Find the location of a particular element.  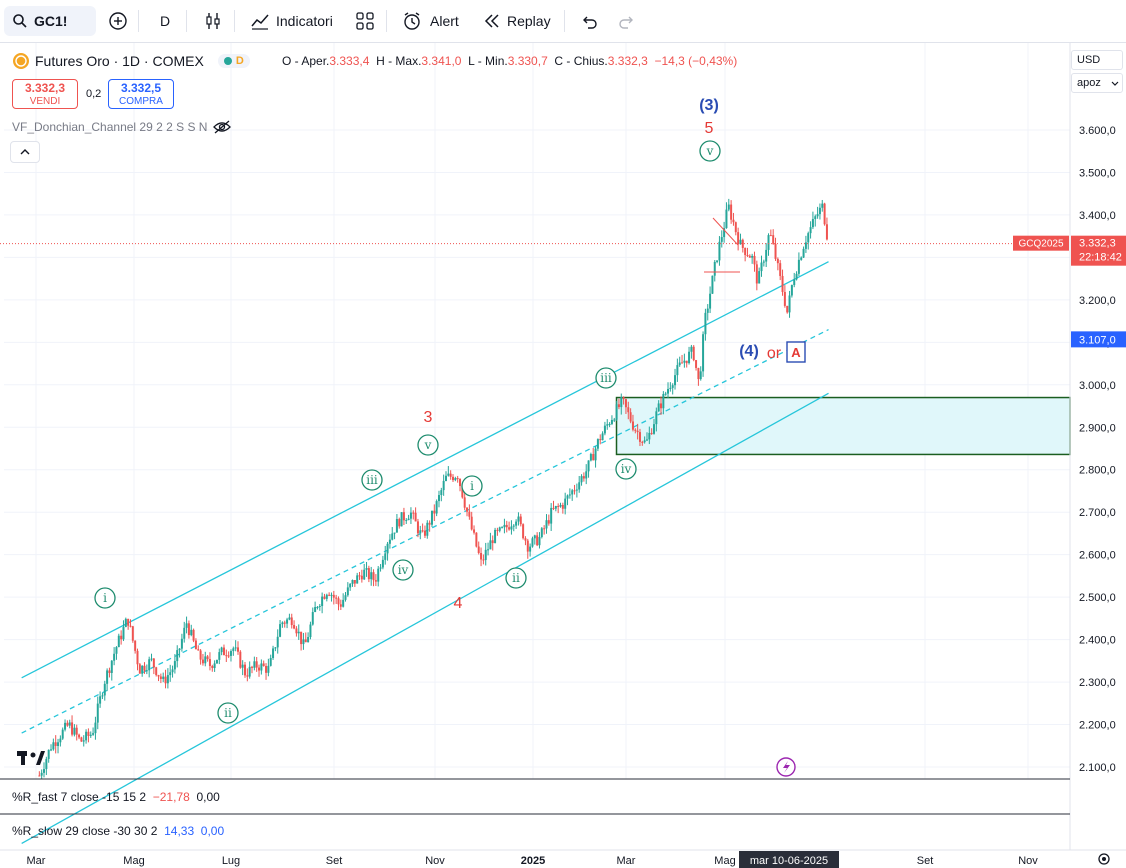

wave-label: iii is located at coordinates (372, 480).